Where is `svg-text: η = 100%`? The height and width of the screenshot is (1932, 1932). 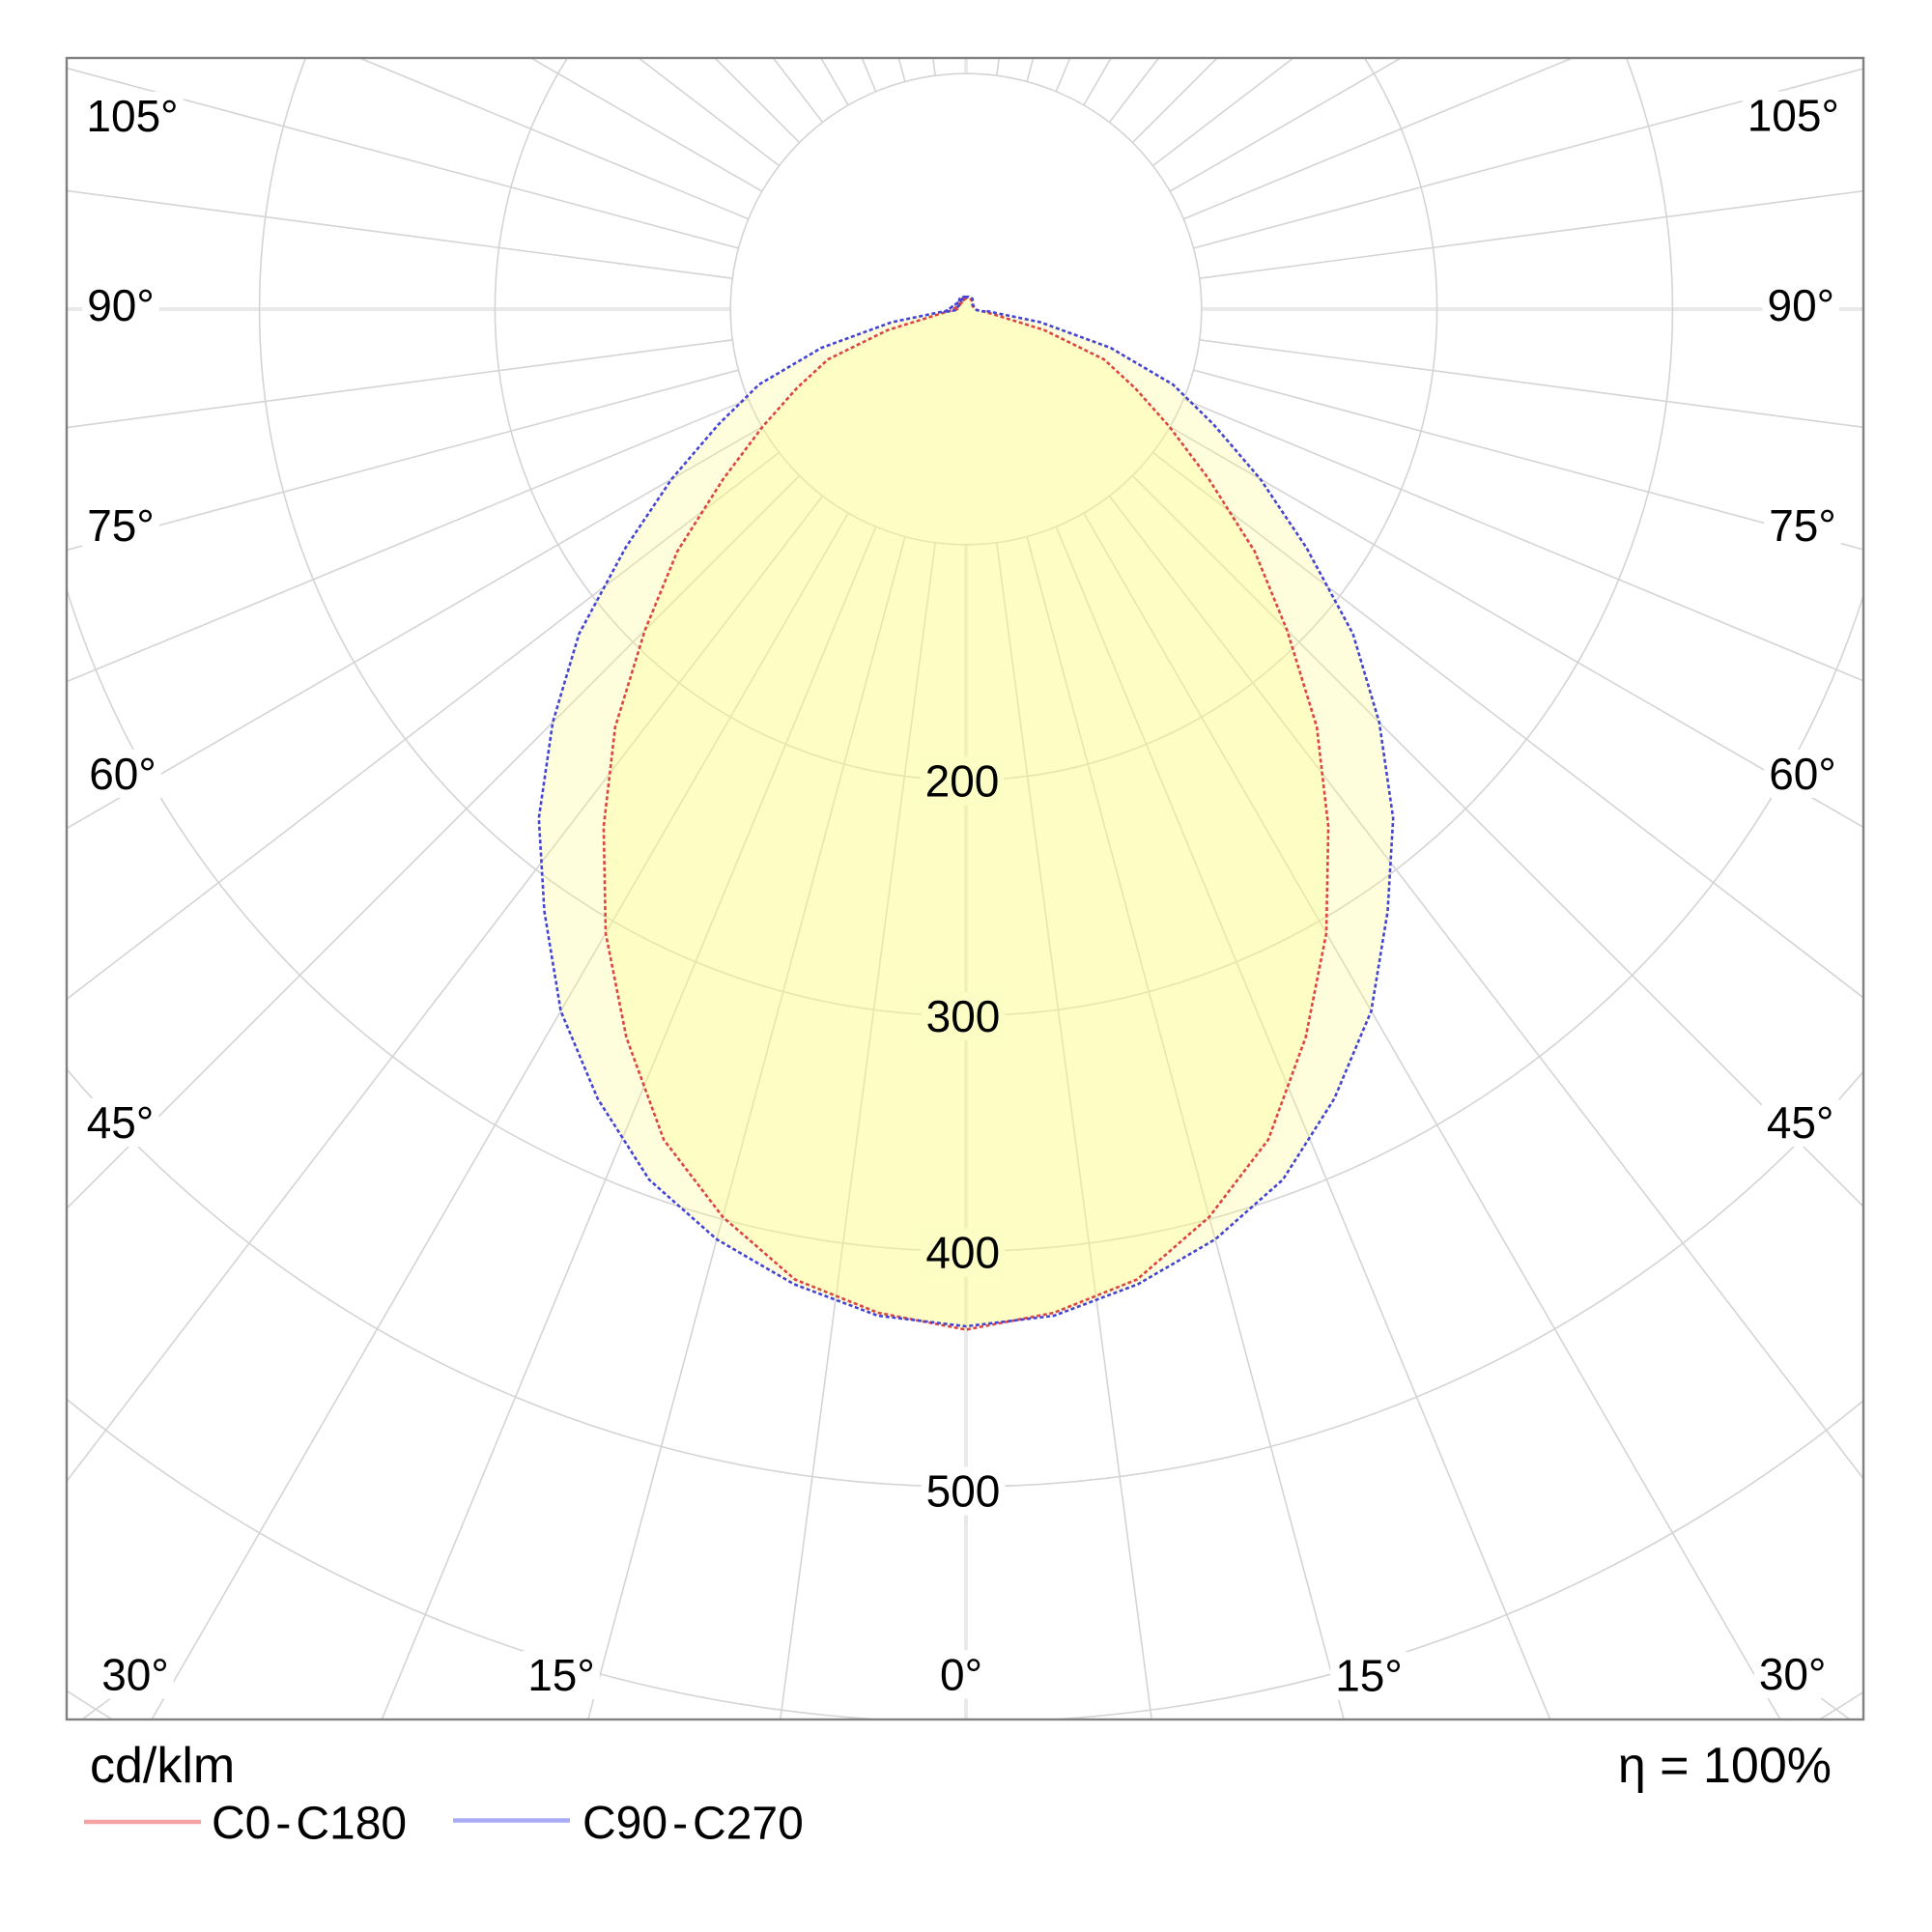 svg-text: η = 100% is located at coordinates (1725, 1766).